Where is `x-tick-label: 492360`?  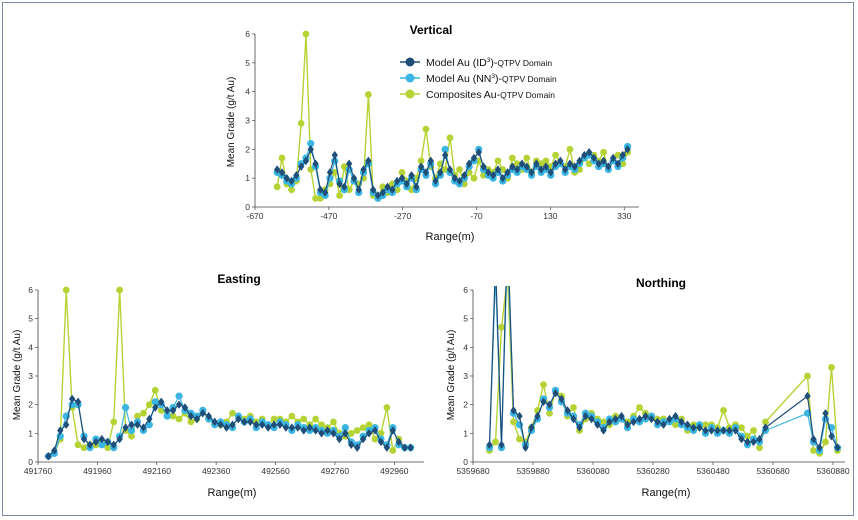
x-tick-label: 492360 is located at coordinates (216, 471).